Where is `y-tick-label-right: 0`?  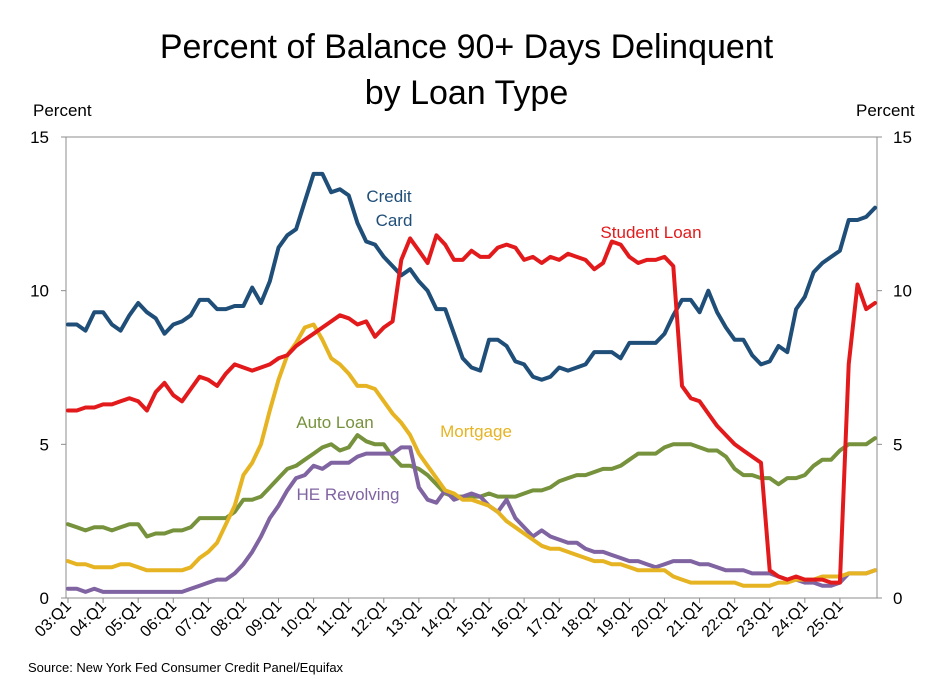
y-tick-label-right: 0 is located at coordinates (897, 598).